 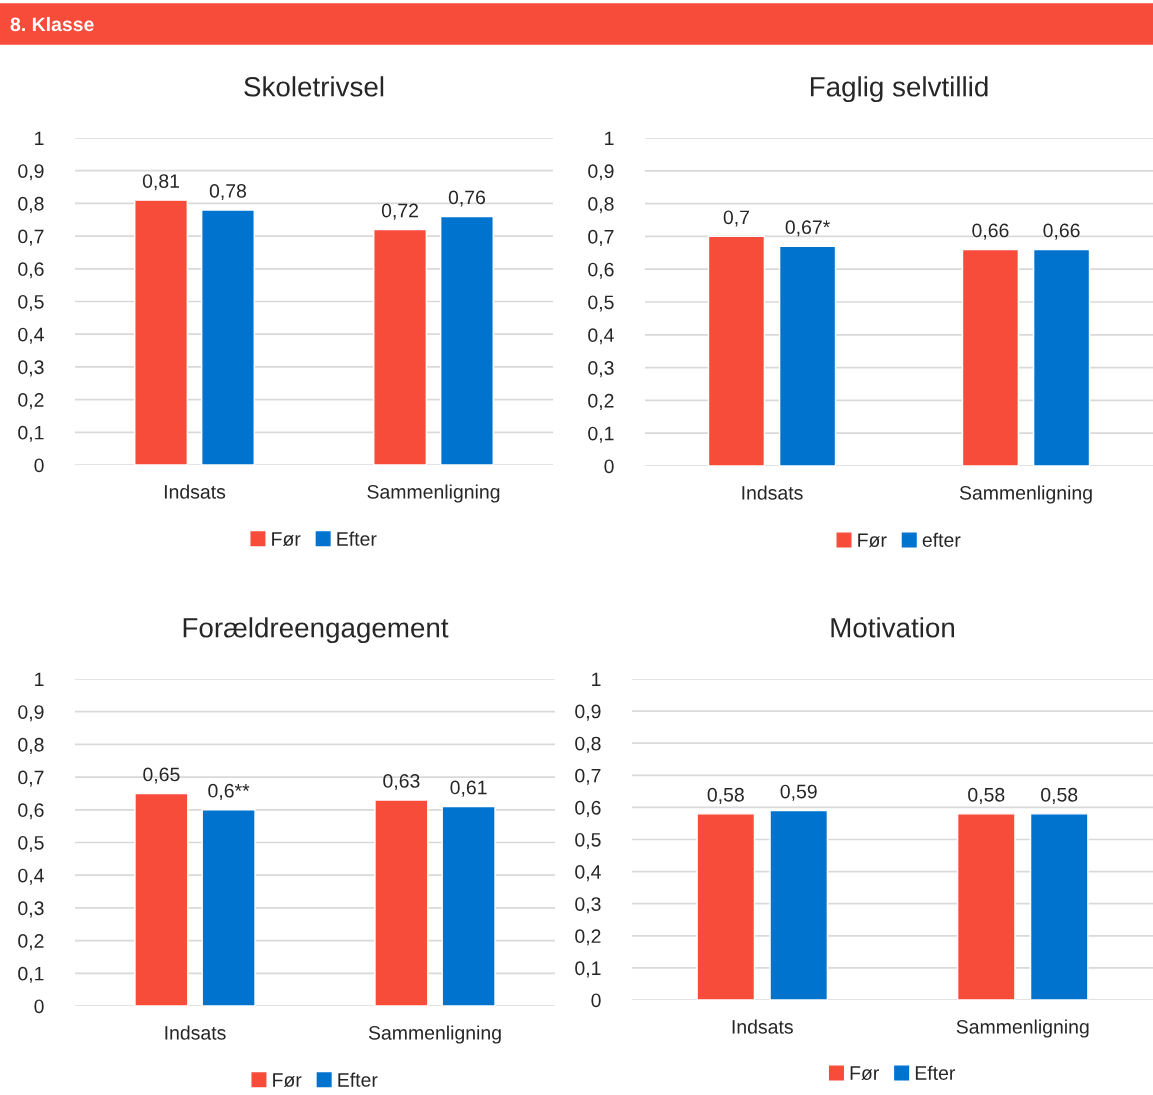 What do you see at coordinates (161, 182) in the screenshot?
I see `data-label: 0,81` at bounding box center [161, 182].